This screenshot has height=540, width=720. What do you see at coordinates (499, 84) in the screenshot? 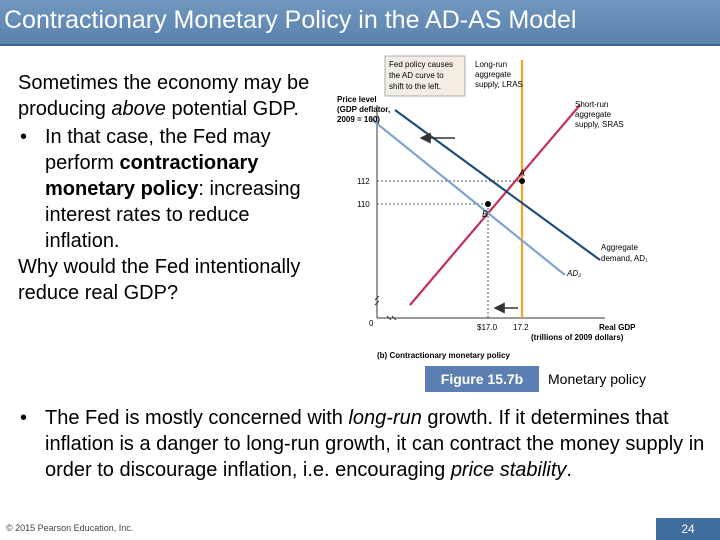
I see `lras-label-line3: supply, LRAS` at bounding box center [499, 84].